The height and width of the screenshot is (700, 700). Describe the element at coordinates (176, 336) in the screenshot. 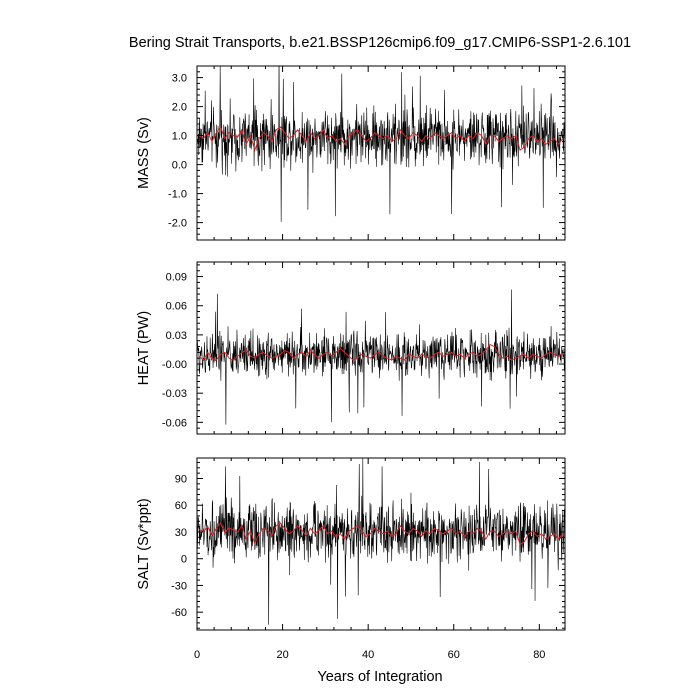

I see `y-tick-label: 0.03` at that location.